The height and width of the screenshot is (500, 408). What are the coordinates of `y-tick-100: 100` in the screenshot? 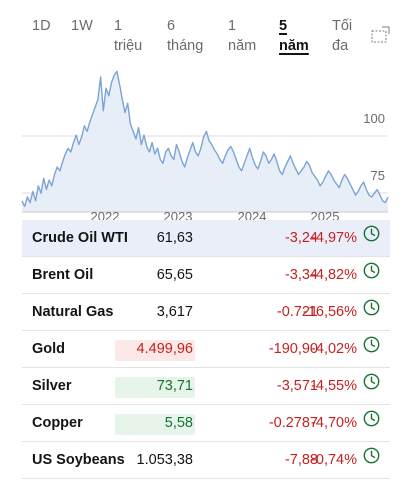 It's located at (374, 118).